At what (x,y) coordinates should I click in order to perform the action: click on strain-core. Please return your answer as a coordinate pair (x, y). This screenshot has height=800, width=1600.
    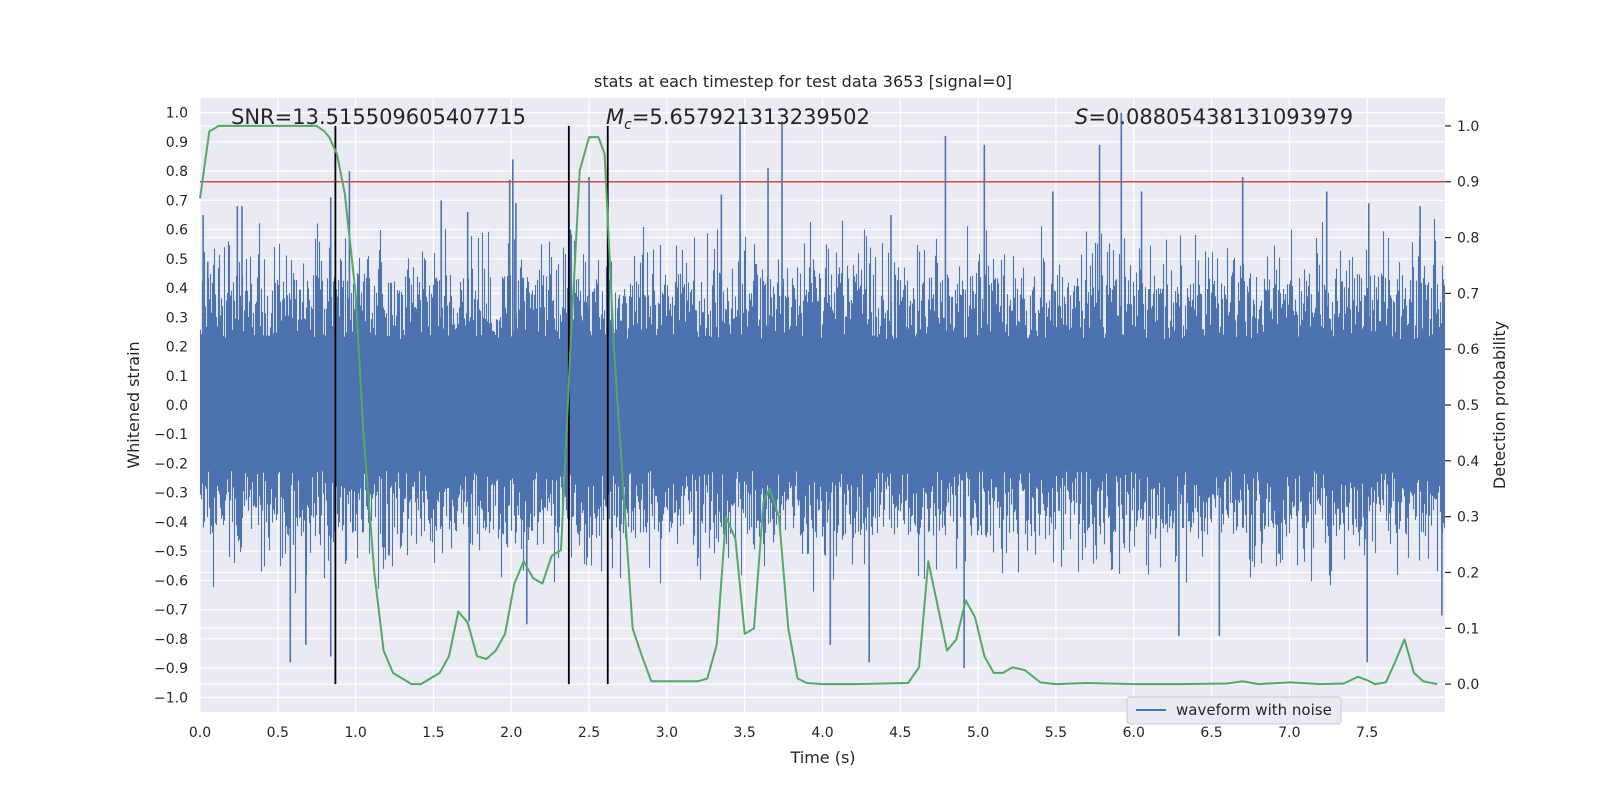
    Looking at the image, I should click on (822, 405).